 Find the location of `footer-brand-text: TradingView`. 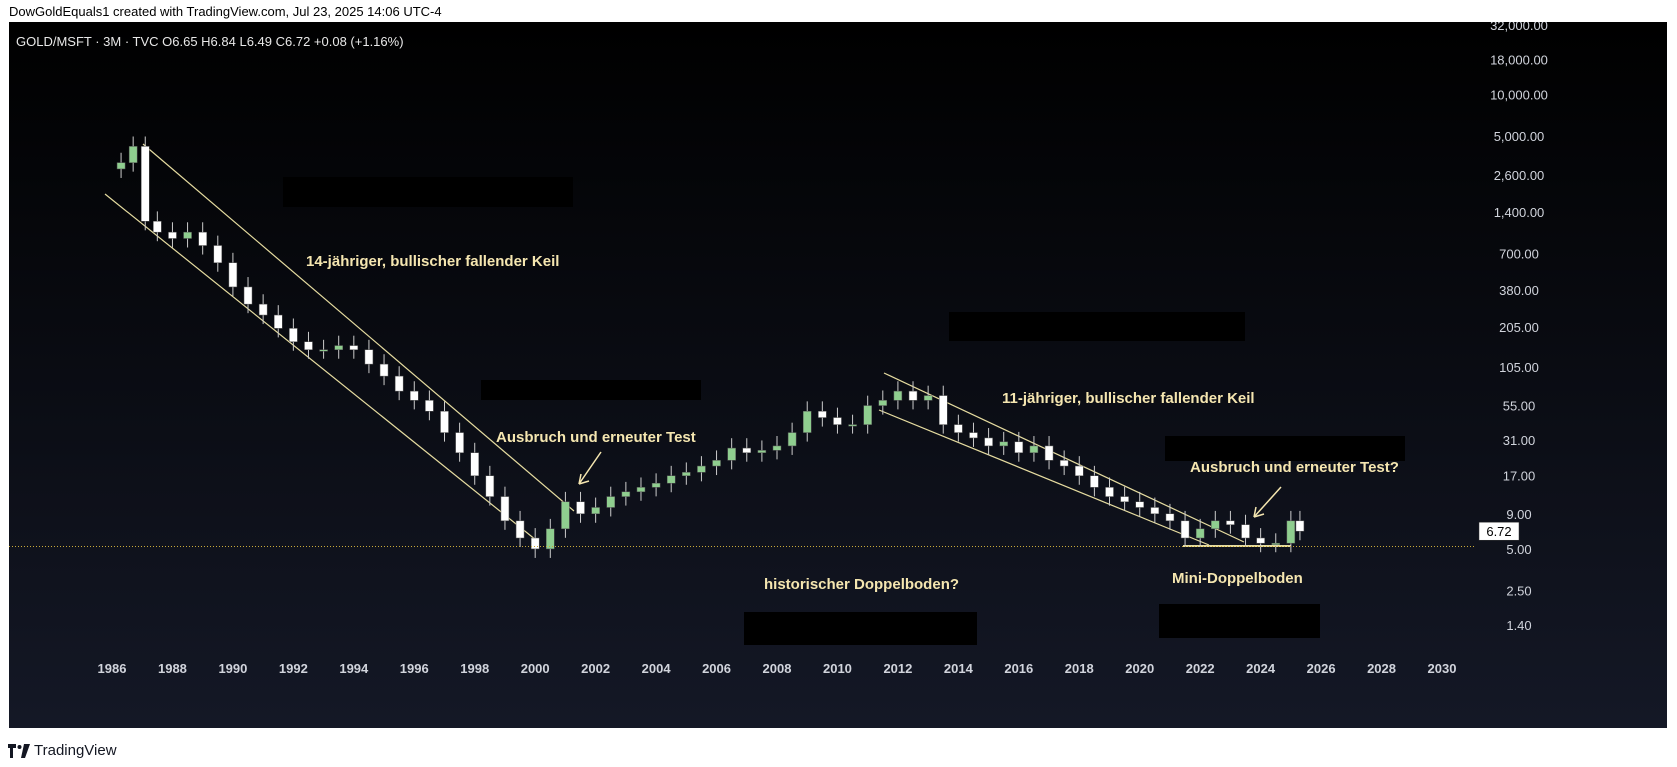

footer-brand-text: TradingView is located at coordinates (75, 750).